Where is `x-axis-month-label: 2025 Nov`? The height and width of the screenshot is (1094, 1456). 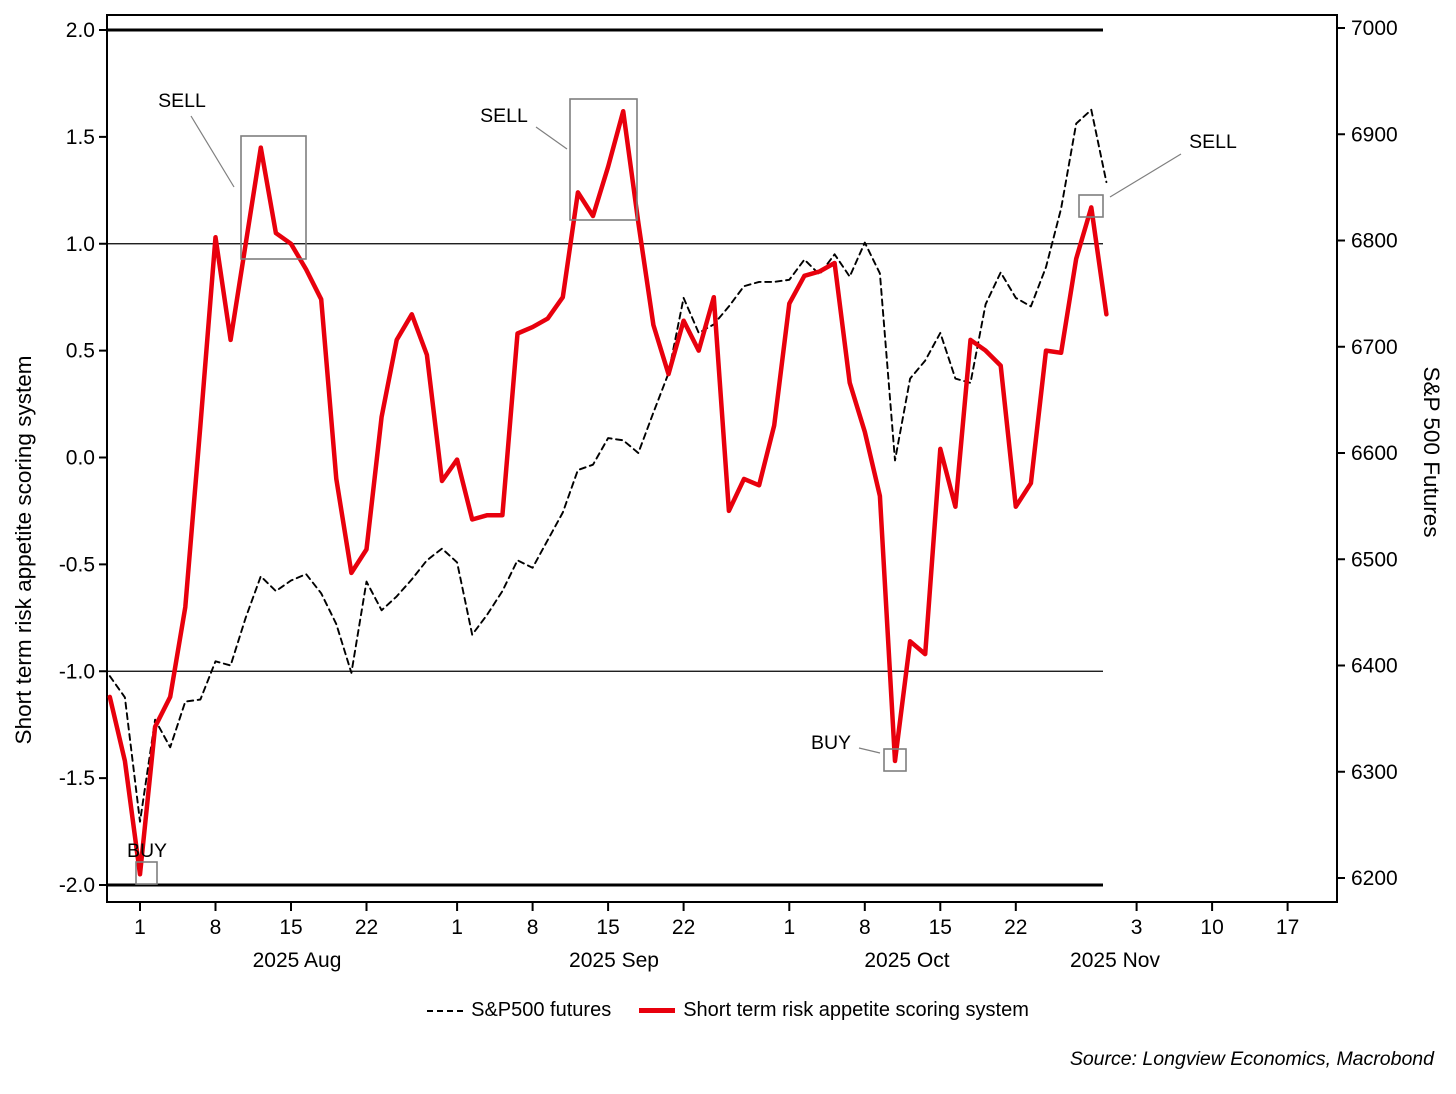
x-axis-month-label: 2025 Nov is located at coordinates (1115, 960).